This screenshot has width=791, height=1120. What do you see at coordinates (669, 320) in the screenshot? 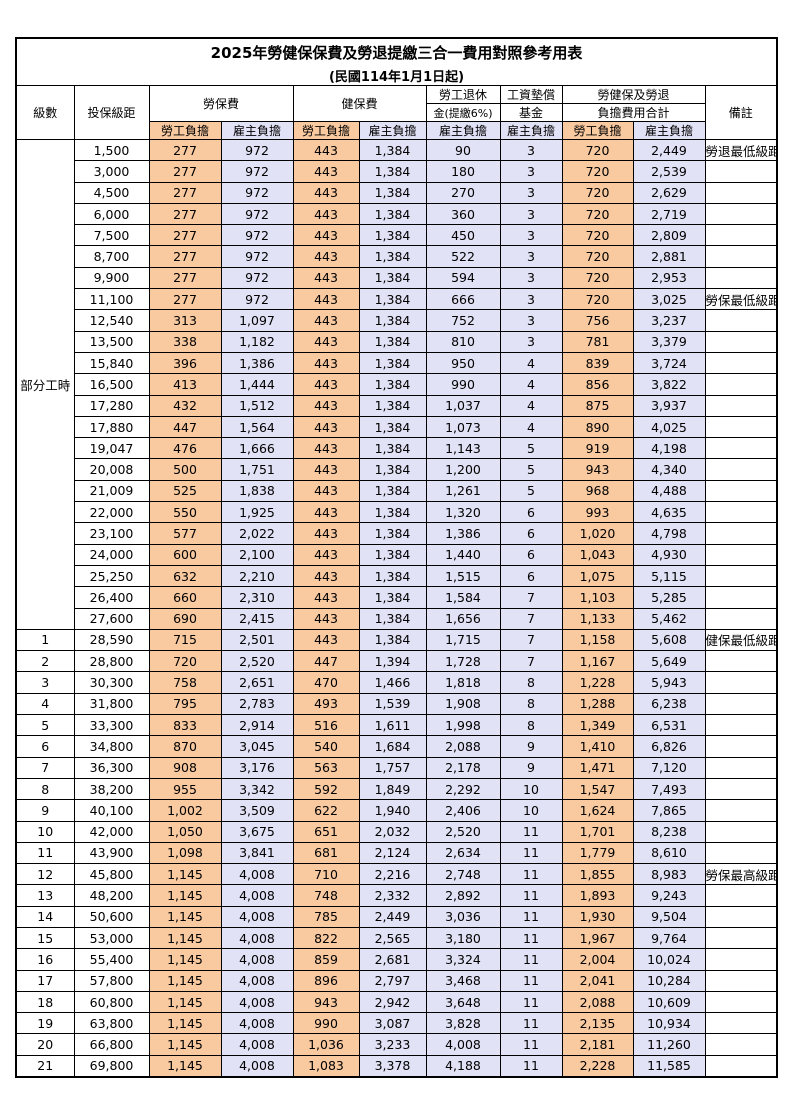
I see `cell: 3,237` at bounding box center [669, 320].